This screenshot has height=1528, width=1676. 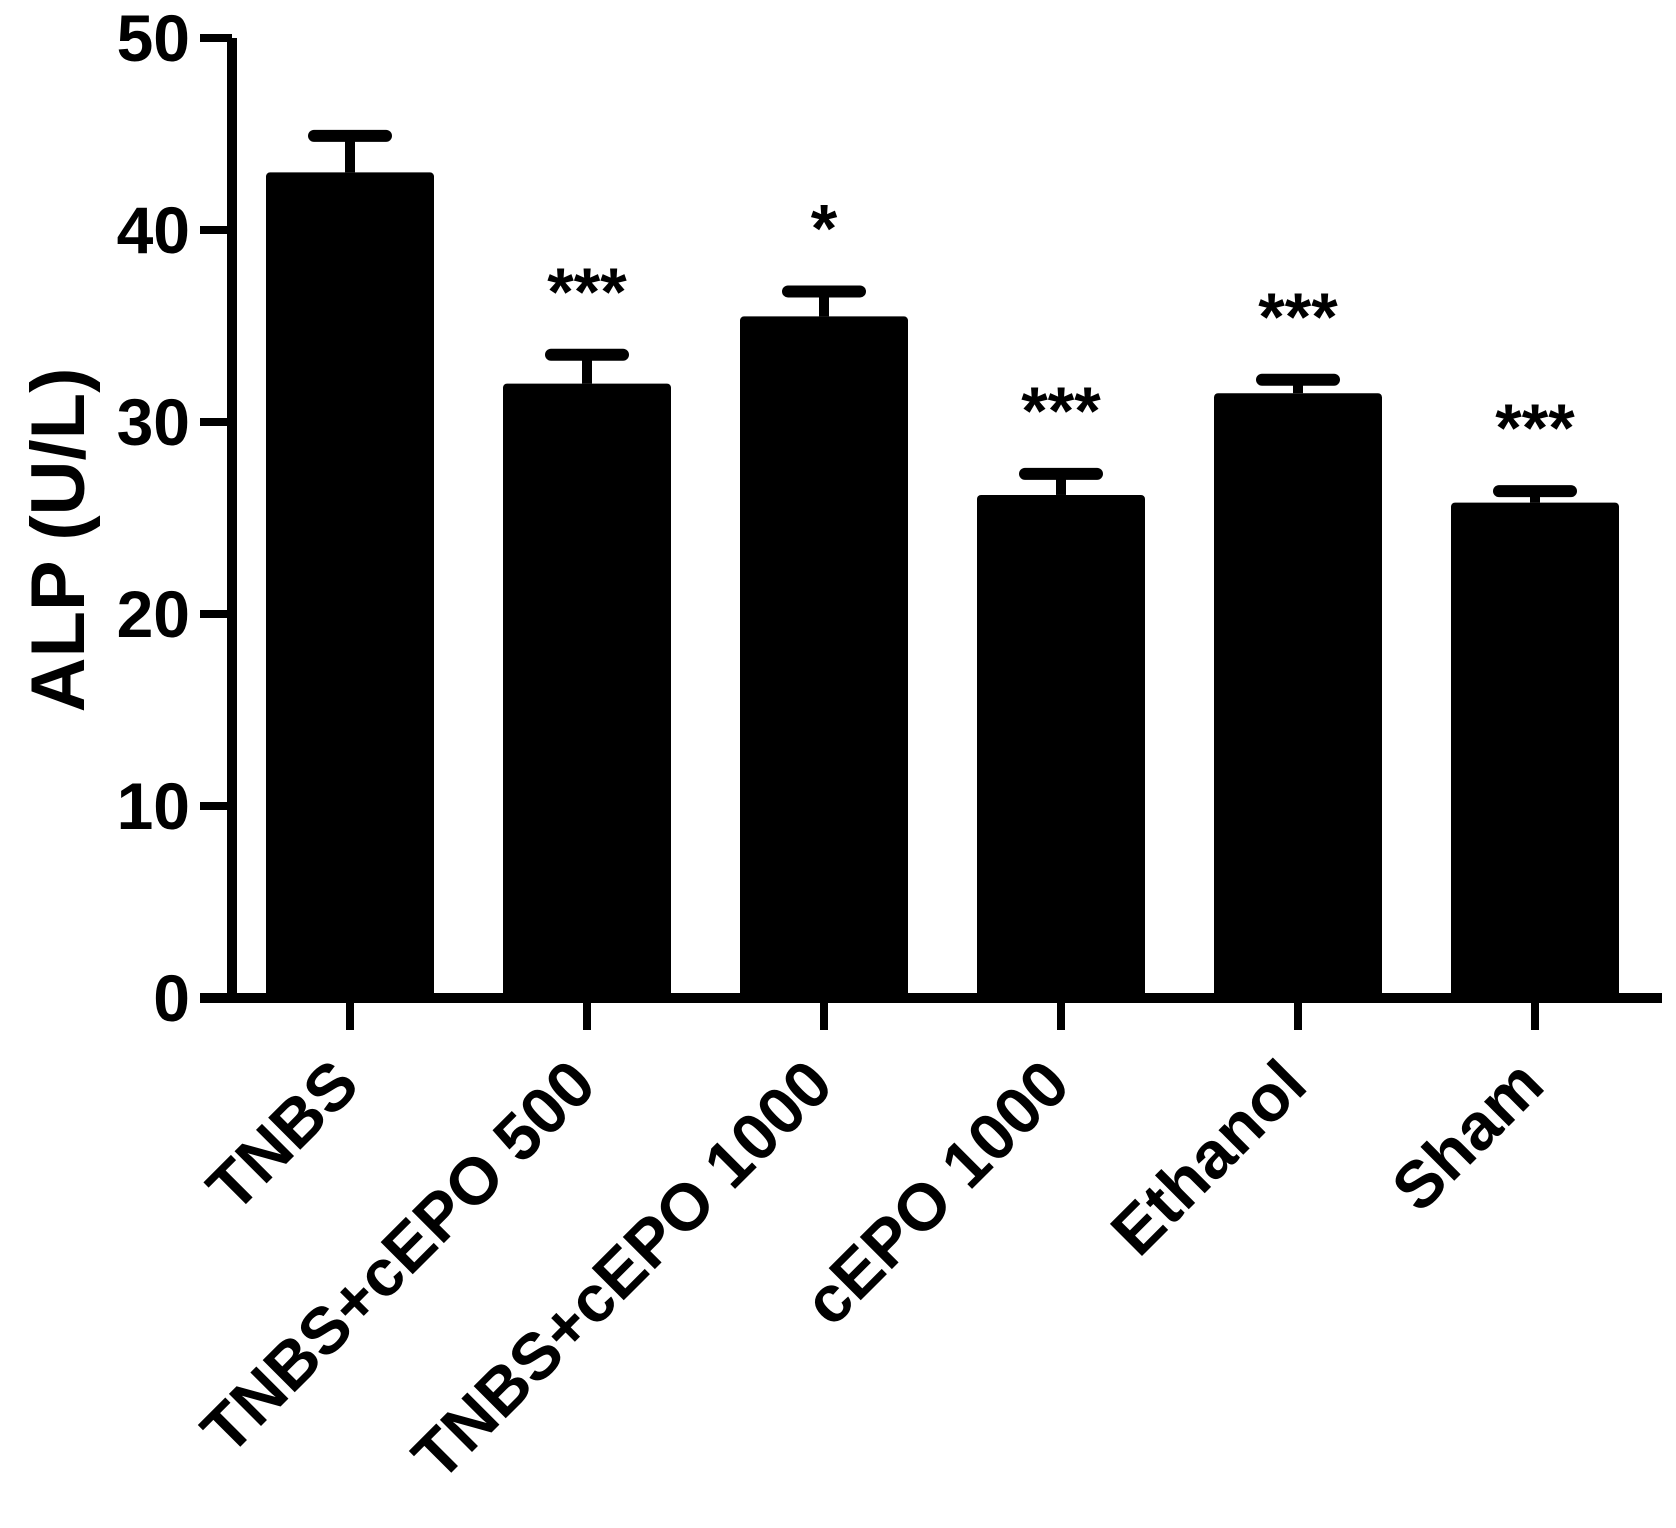 What do you see at coordinates (824, 228) in the screenshot?
I see `significance-marker: *` at bounding box center [824, 228].